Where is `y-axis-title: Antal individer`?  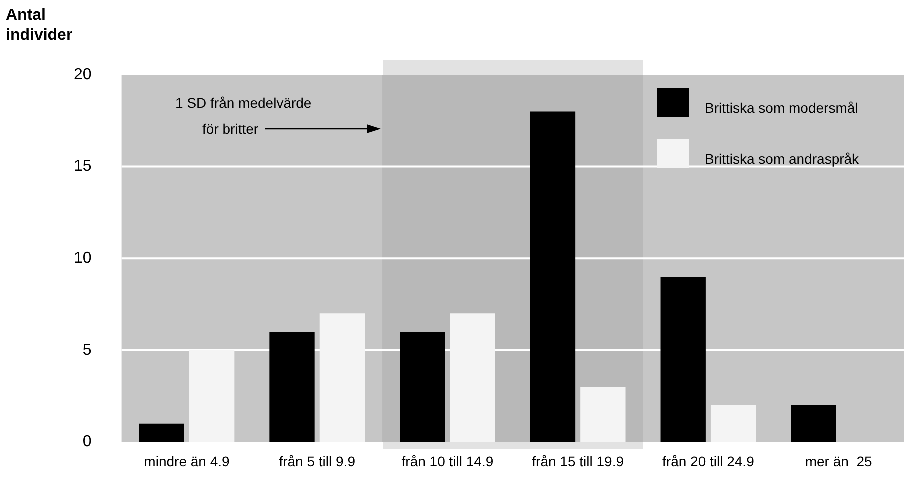
y-axis-title: Antal individer is located at coordinates (39, 25).